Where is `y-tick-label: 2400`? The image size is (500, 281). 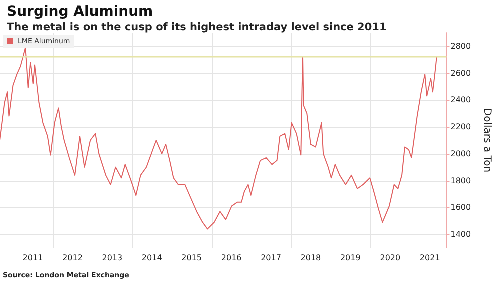
y-tick-label: 2400 is located at coordinates (461, 100).